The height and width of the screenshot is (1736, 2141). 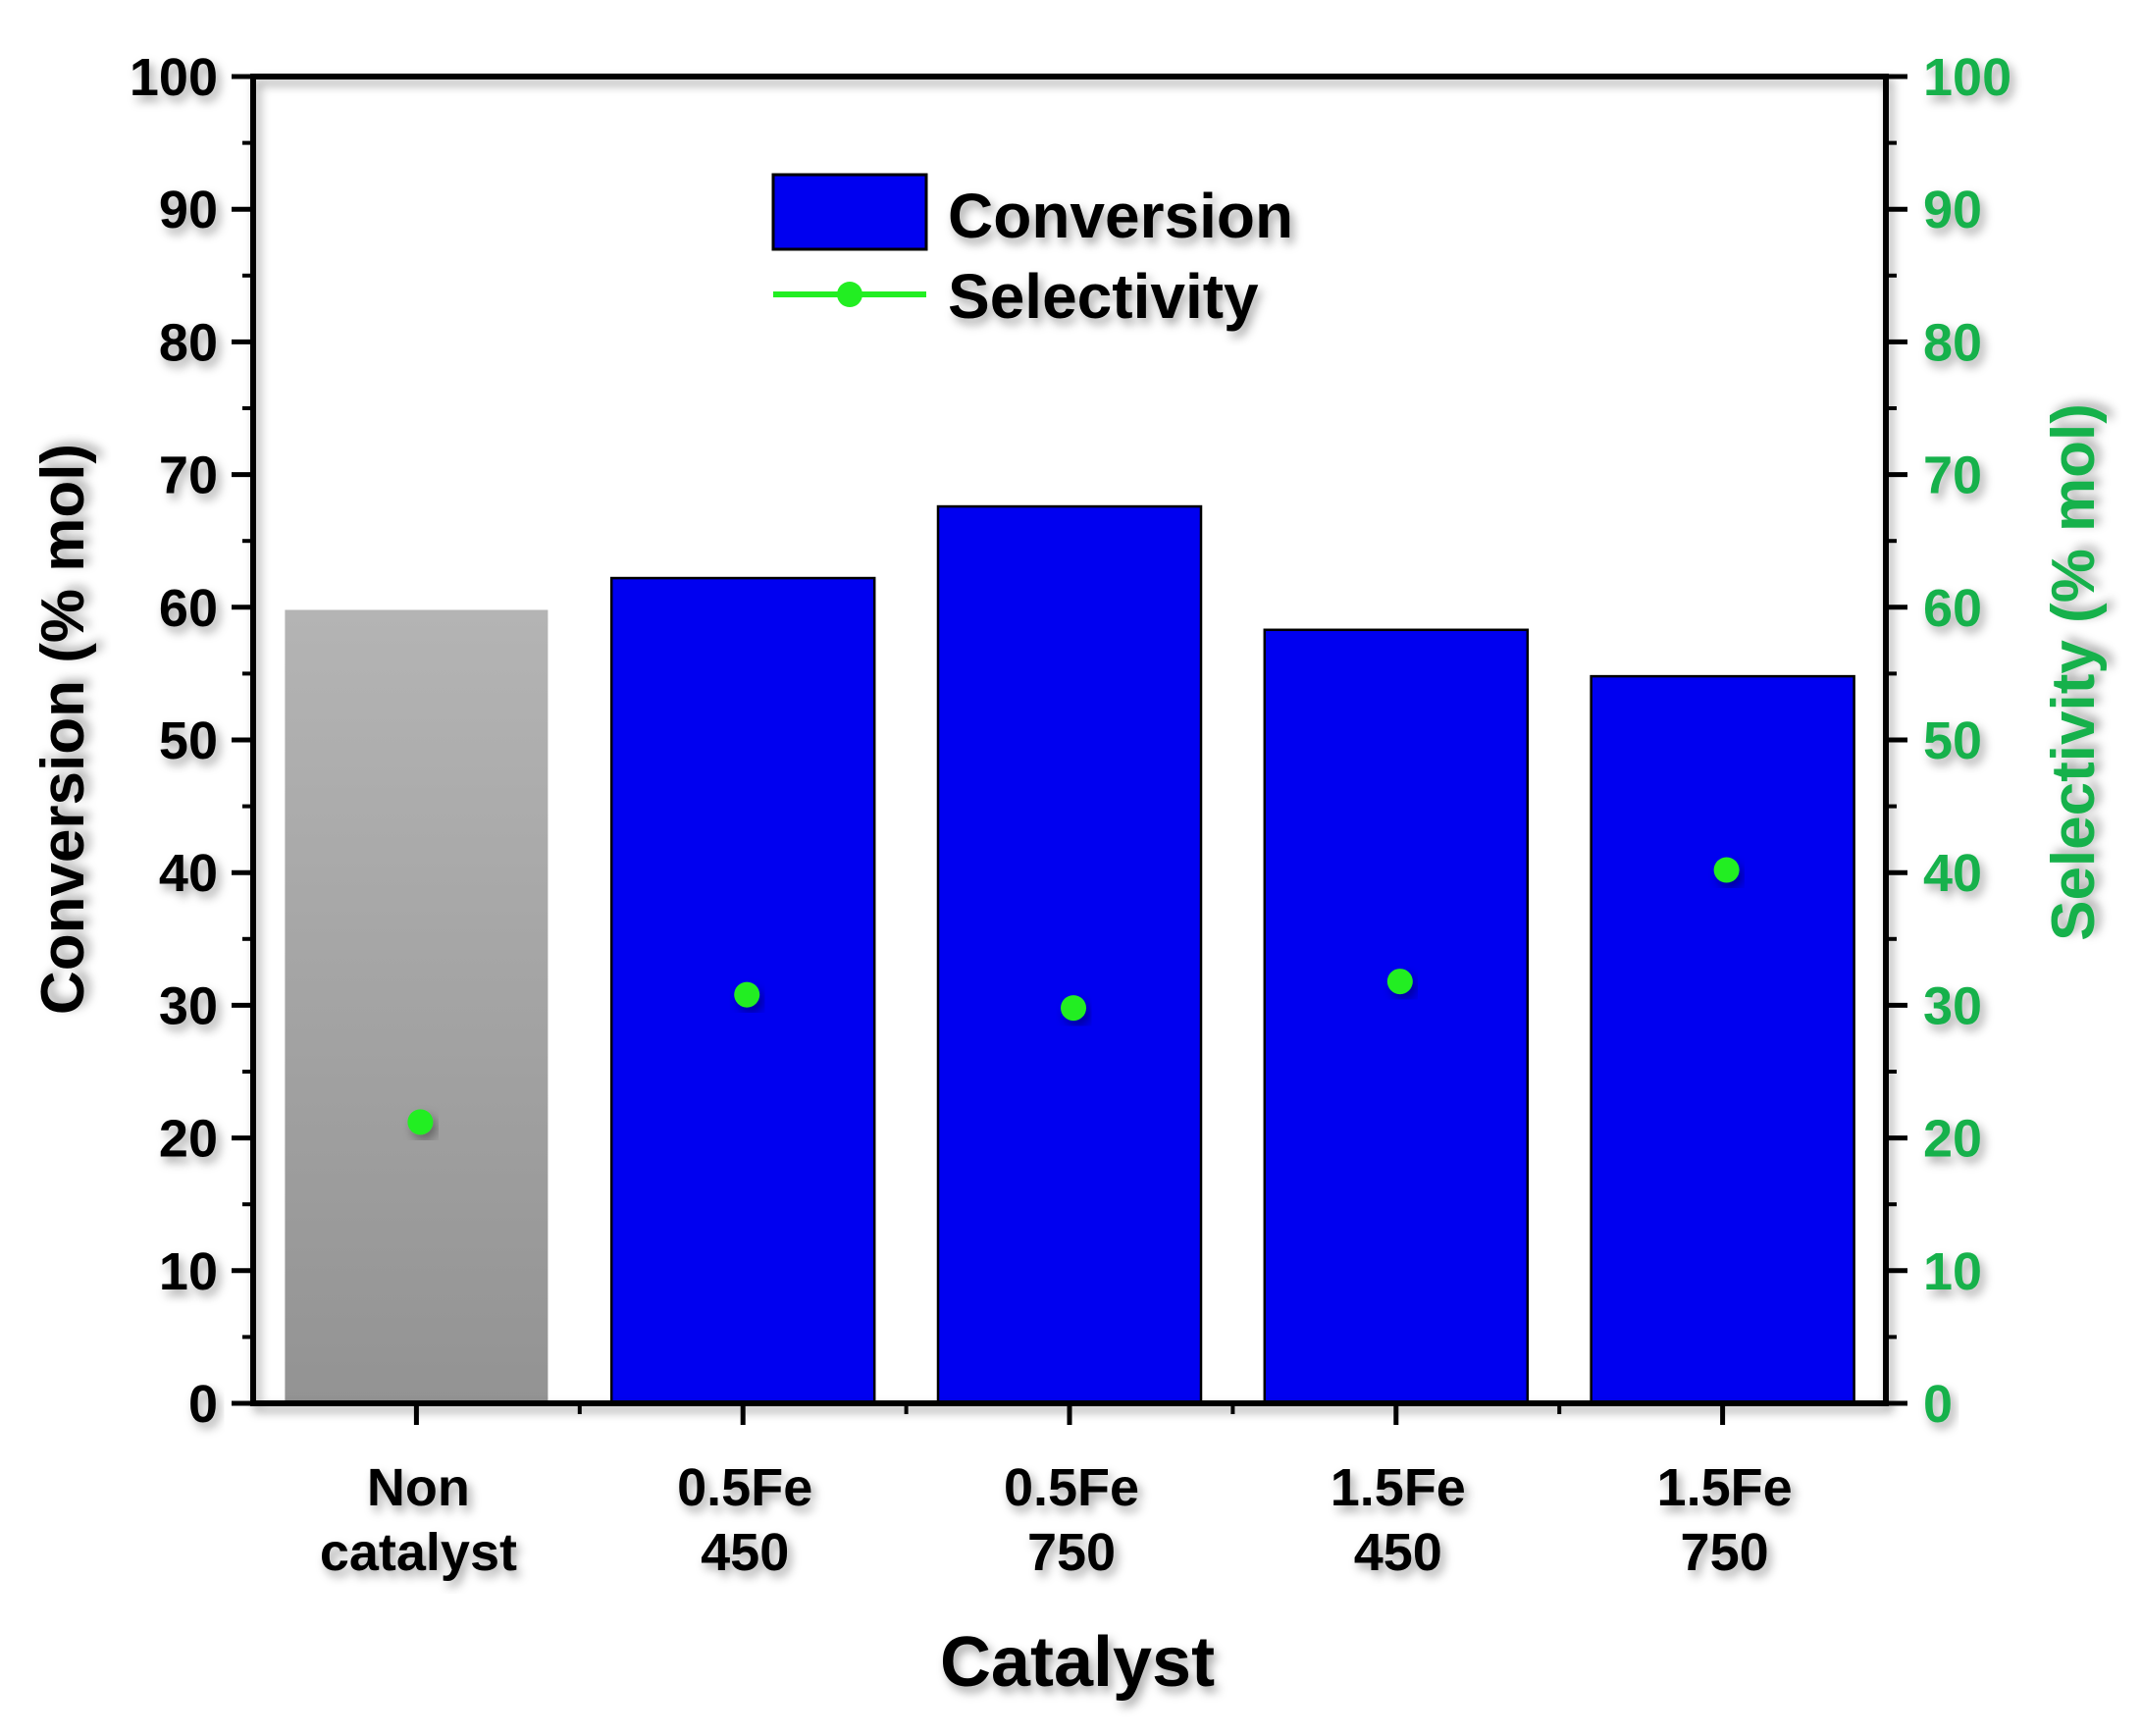 I want to click on y-tick-label: 50, so click(x=188, y=740).